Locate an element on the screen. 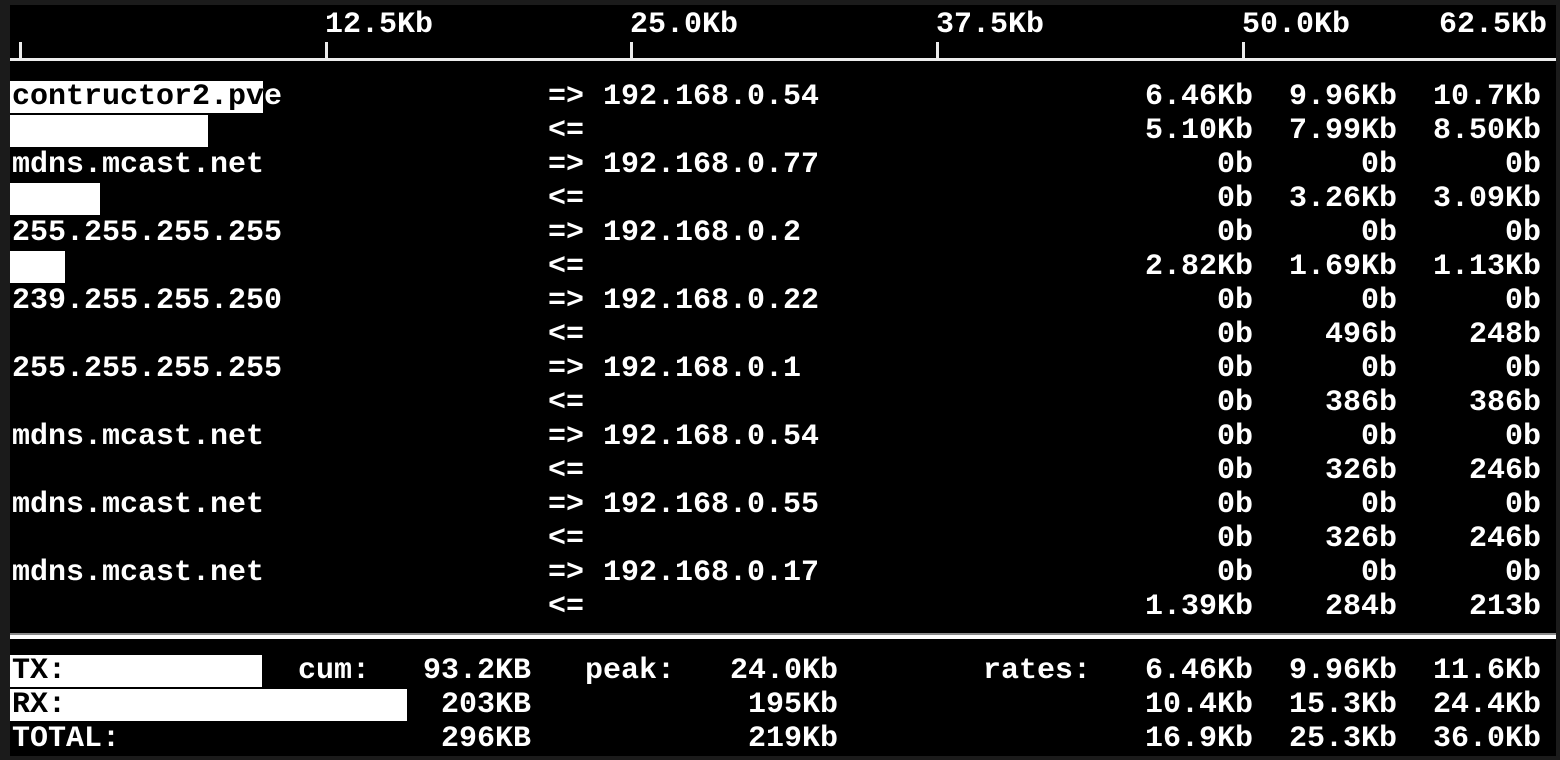  footer-row: RX: 203KB 195Kb 10.4Kb 15.3Kb 24.4Kb is located at coordinates (783, 705).